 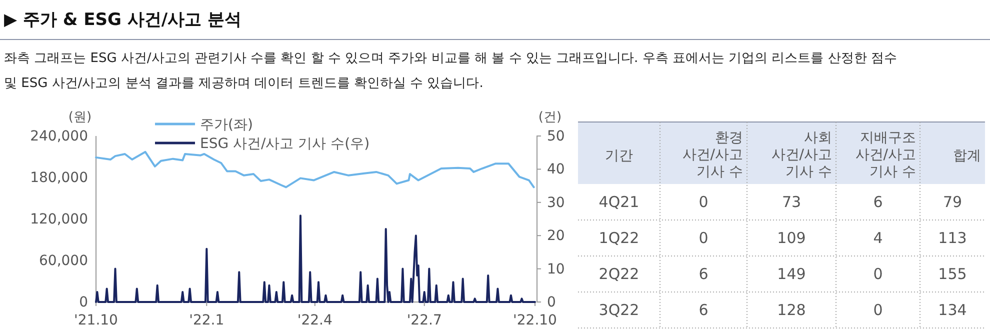 What do you see at coordinates (59, 178) in the screenshot?
I see `y-tick-label: 180,000` at bounding box center [59, 178].